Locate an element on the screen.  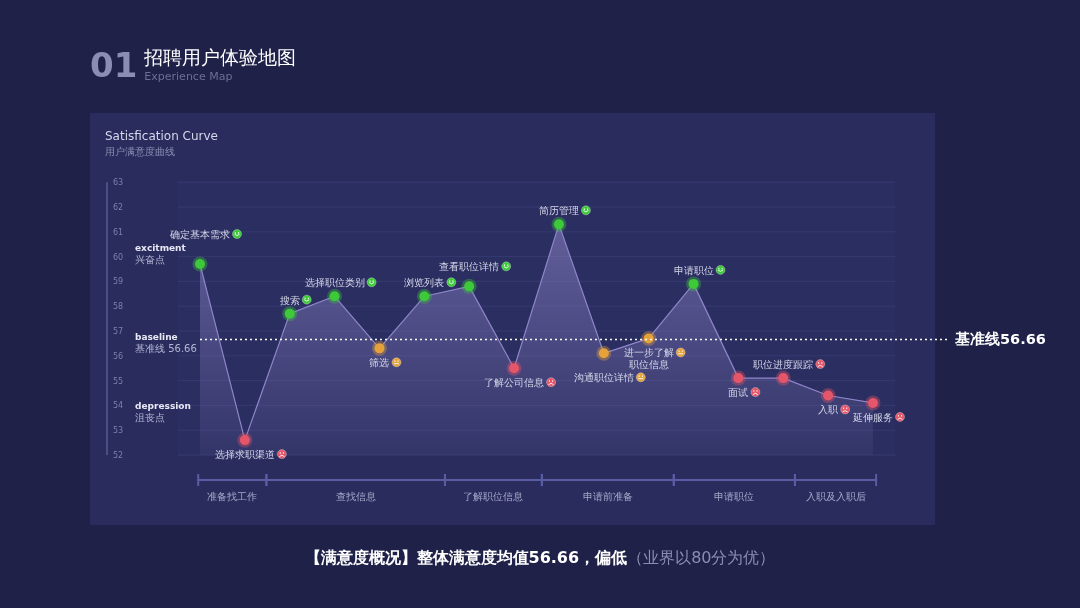
chart-subtitle: 用户满意度曲线 is located at coordinates (140, 151).